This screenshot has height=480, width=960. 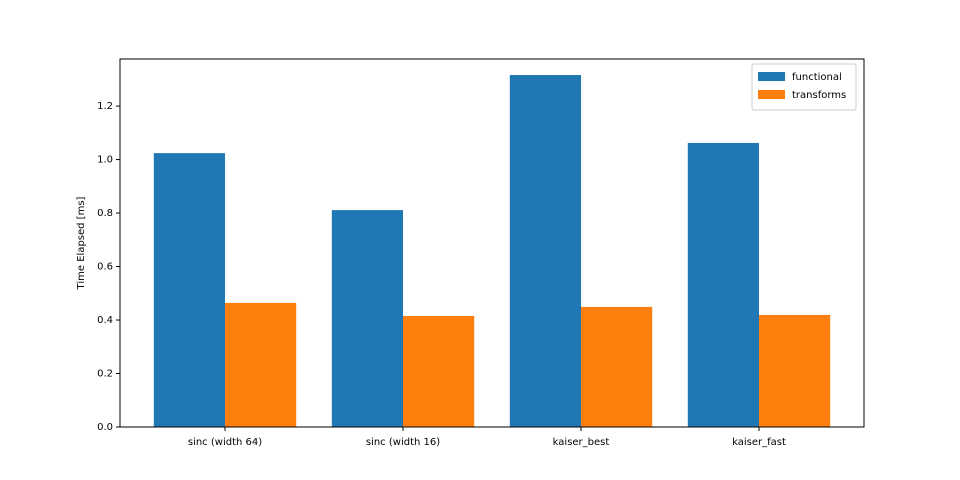 I want to click on legend-box, so click(x=804, y=87).